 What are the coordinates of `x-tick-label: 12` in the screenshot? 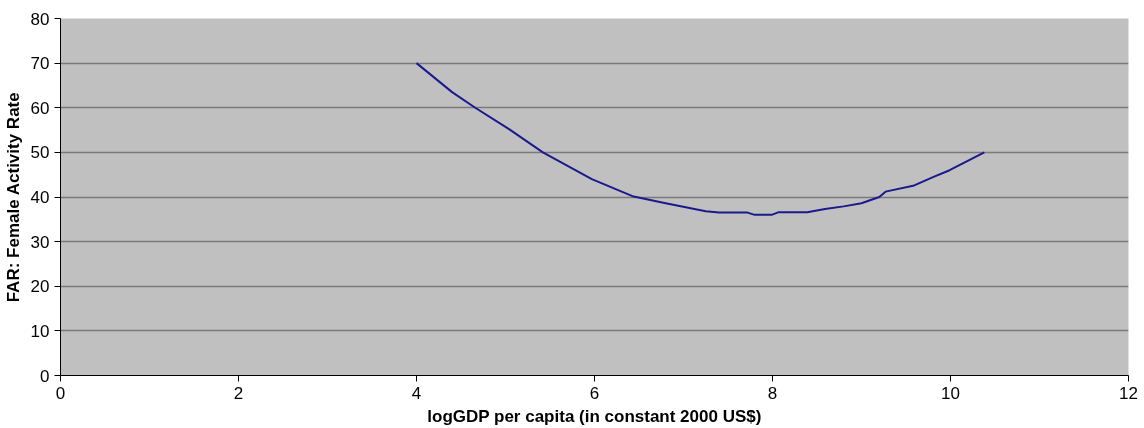 It's located at (1128, 393).